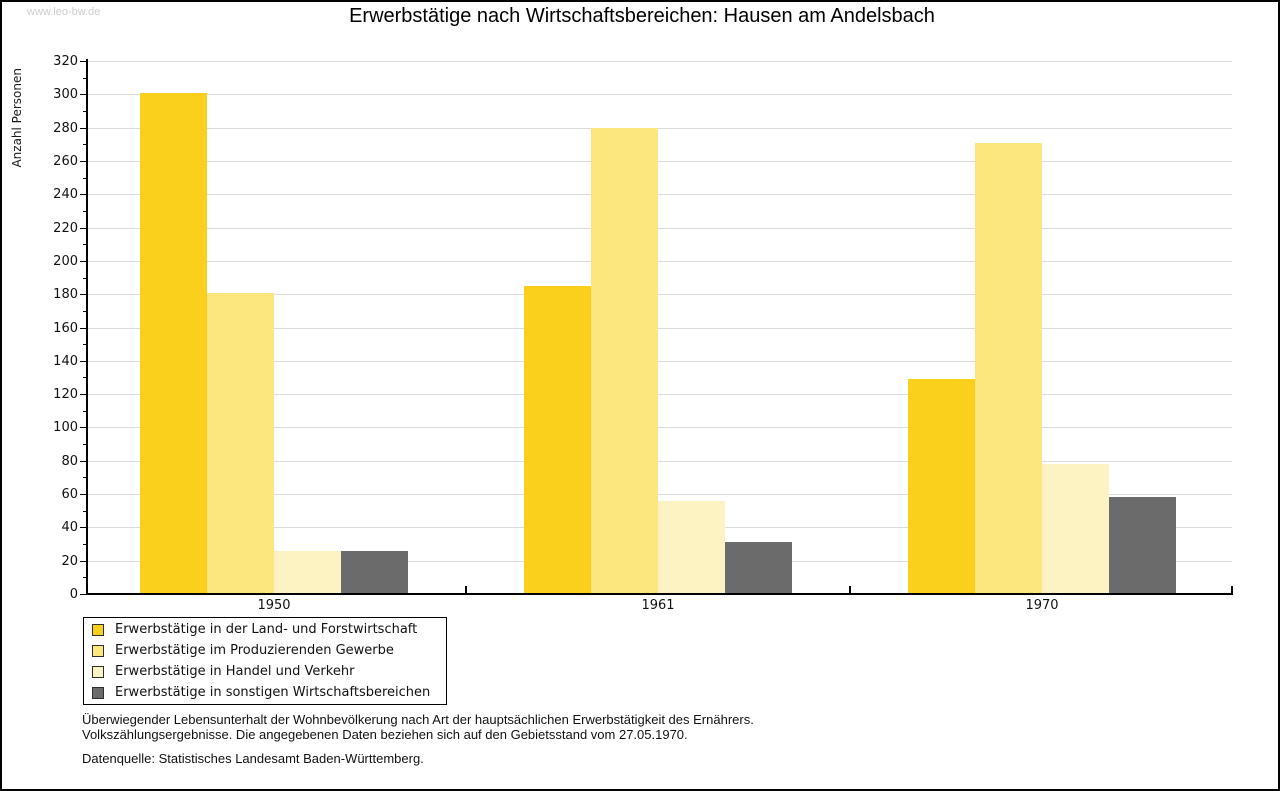 Image resolution: width=1280 pixels, height=791 pixels. I want to click on legend-label-series3: Erwerbstätige in Handel und Verkehr, so click(235, 671).